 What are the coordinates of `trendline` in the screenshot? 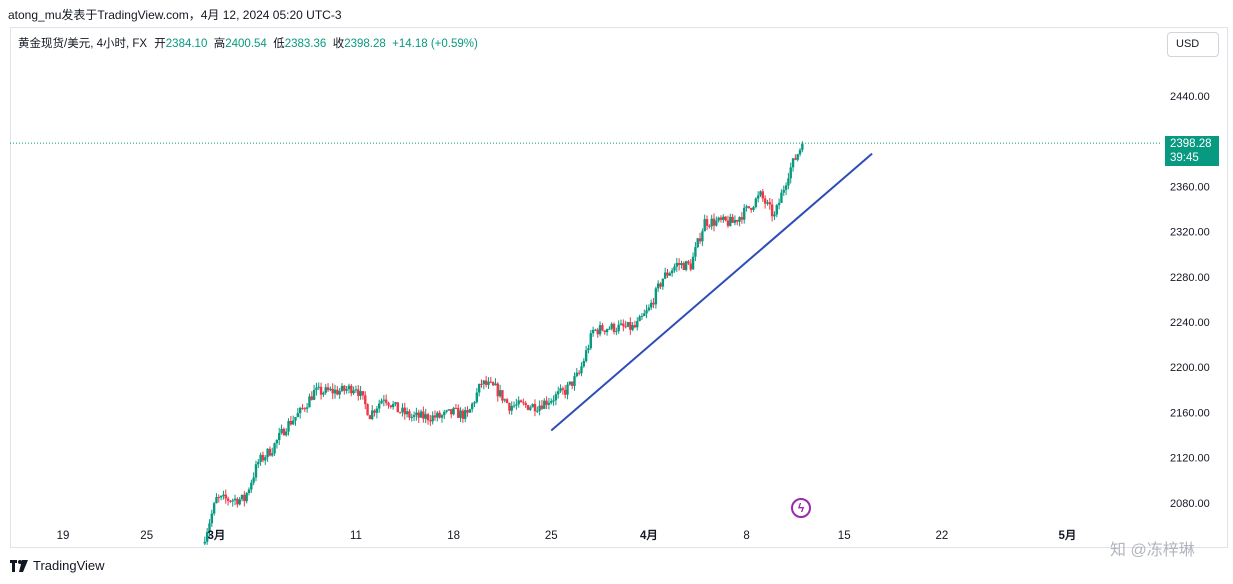 It's located at (711, 292).